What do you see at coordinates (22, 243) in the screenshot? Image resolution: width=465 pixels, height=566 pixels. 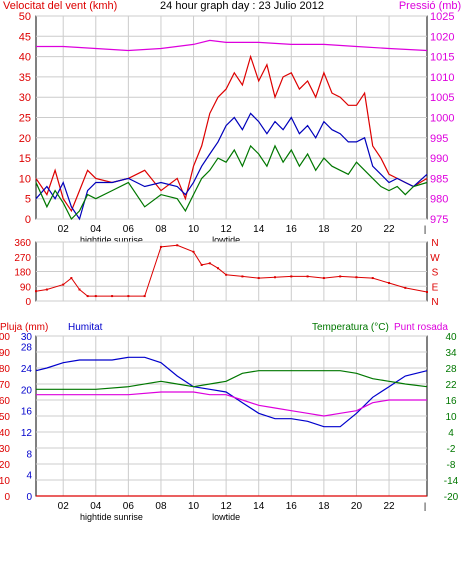 I see `y-tick-label-direction: 360` at bounding box center [22, 243].